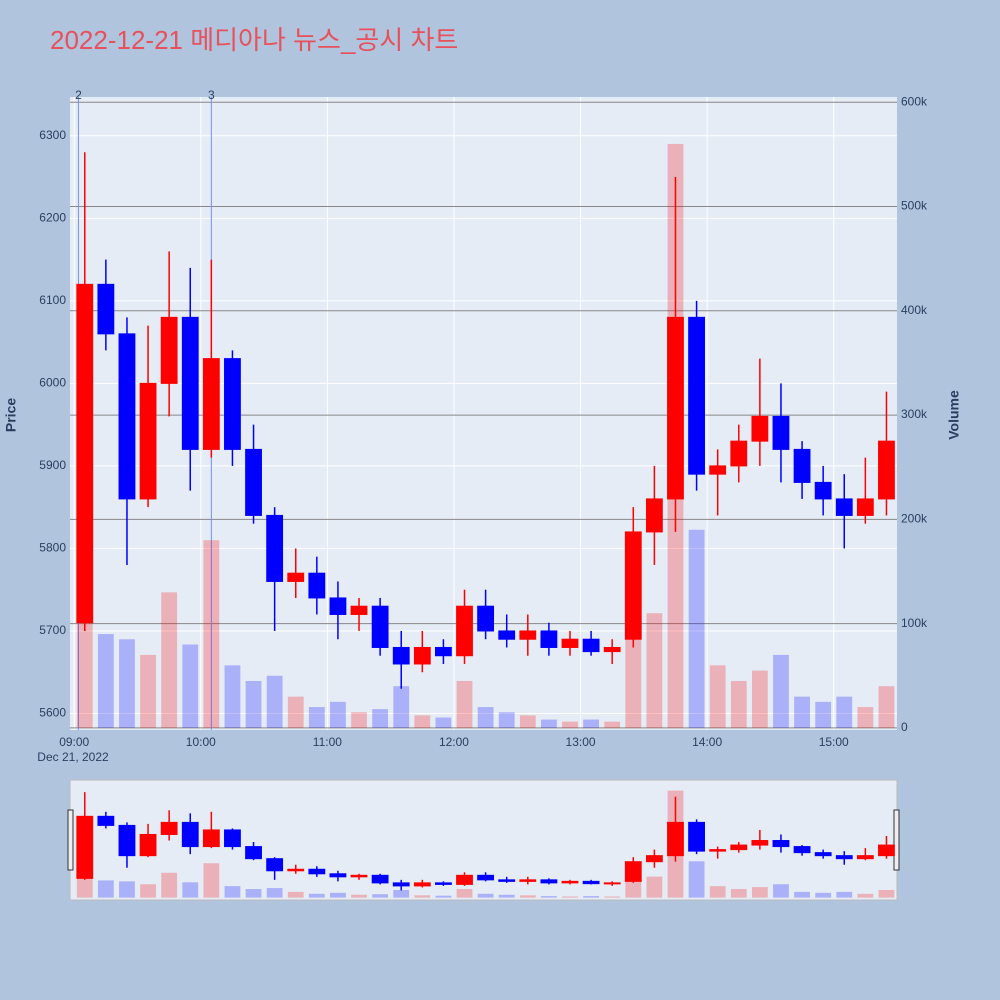 This screenshot has width=1000, height=1000. Describe the element at coordinates (74, 742) in the screenshot. I see `x-tick-label: 09:00` at that location.